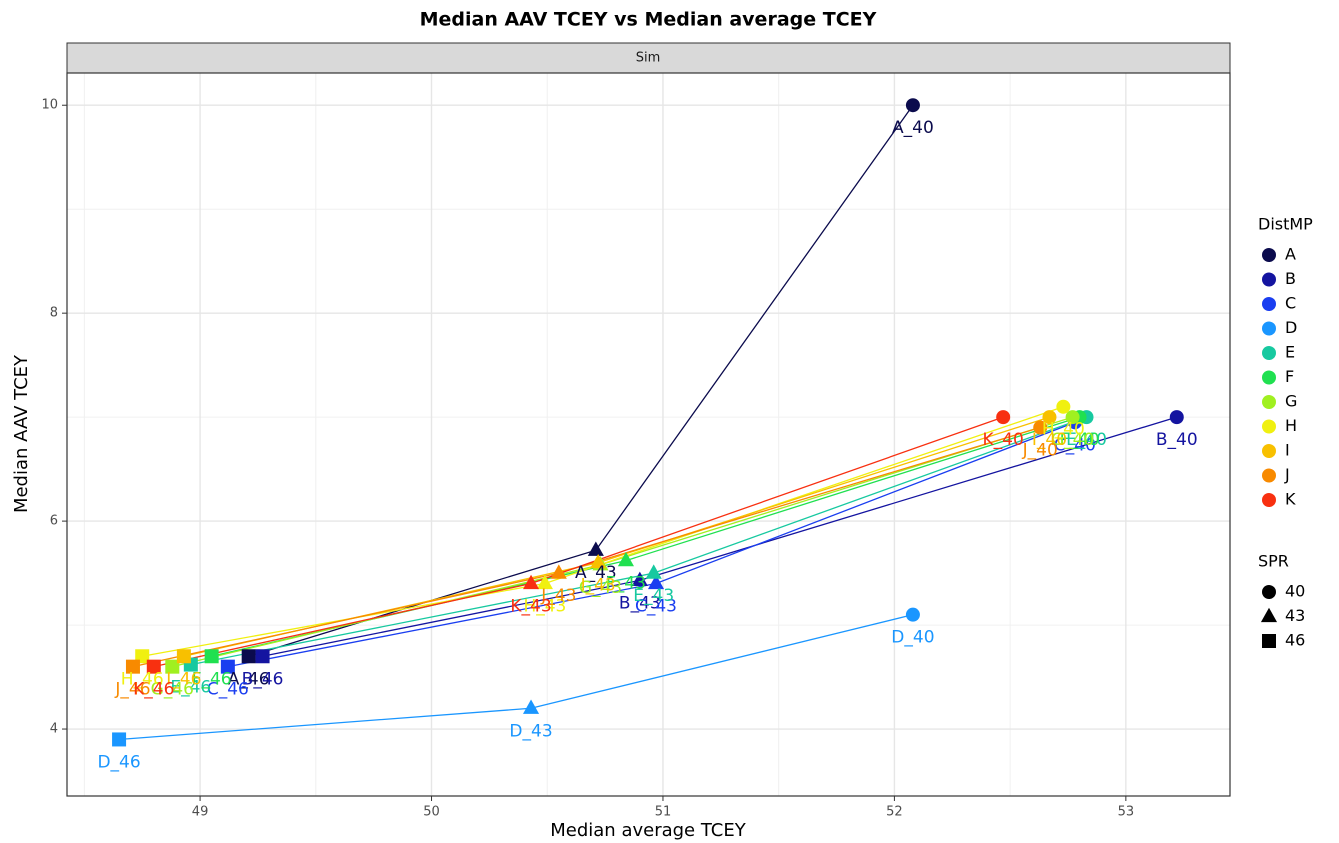 Image resolution: width=1339 pixels, height=843 pixels. What do you see at coordinates (1291, 425) in the screenshot?
I see `legend-label: H` at bounding box center [1291, 425].